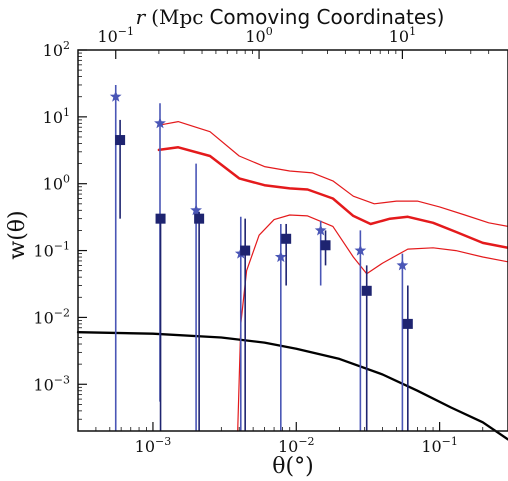 This screenshot has height=481, width=508. What do you see at coordinates (292, 466) in the screenshot?
I see `x-axis-label: θ(°)` at bounding box center [292, 466].